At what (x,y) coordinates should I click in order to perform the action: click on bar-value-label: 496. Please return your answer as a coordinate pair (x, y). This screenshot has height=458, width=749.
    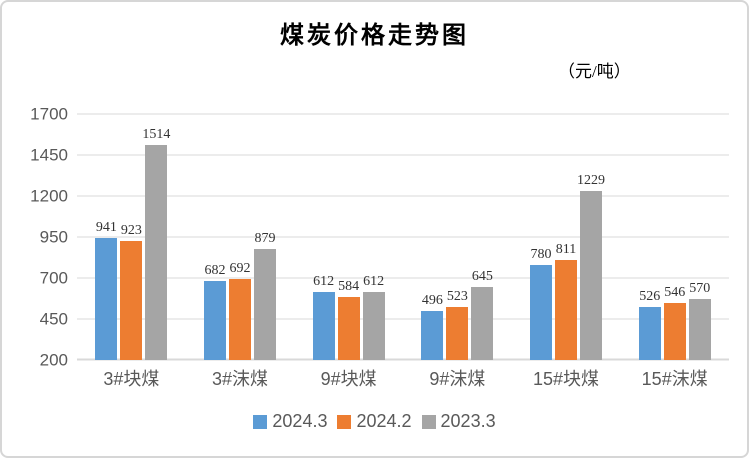
    Looking at the image, I should click on (432, 301).